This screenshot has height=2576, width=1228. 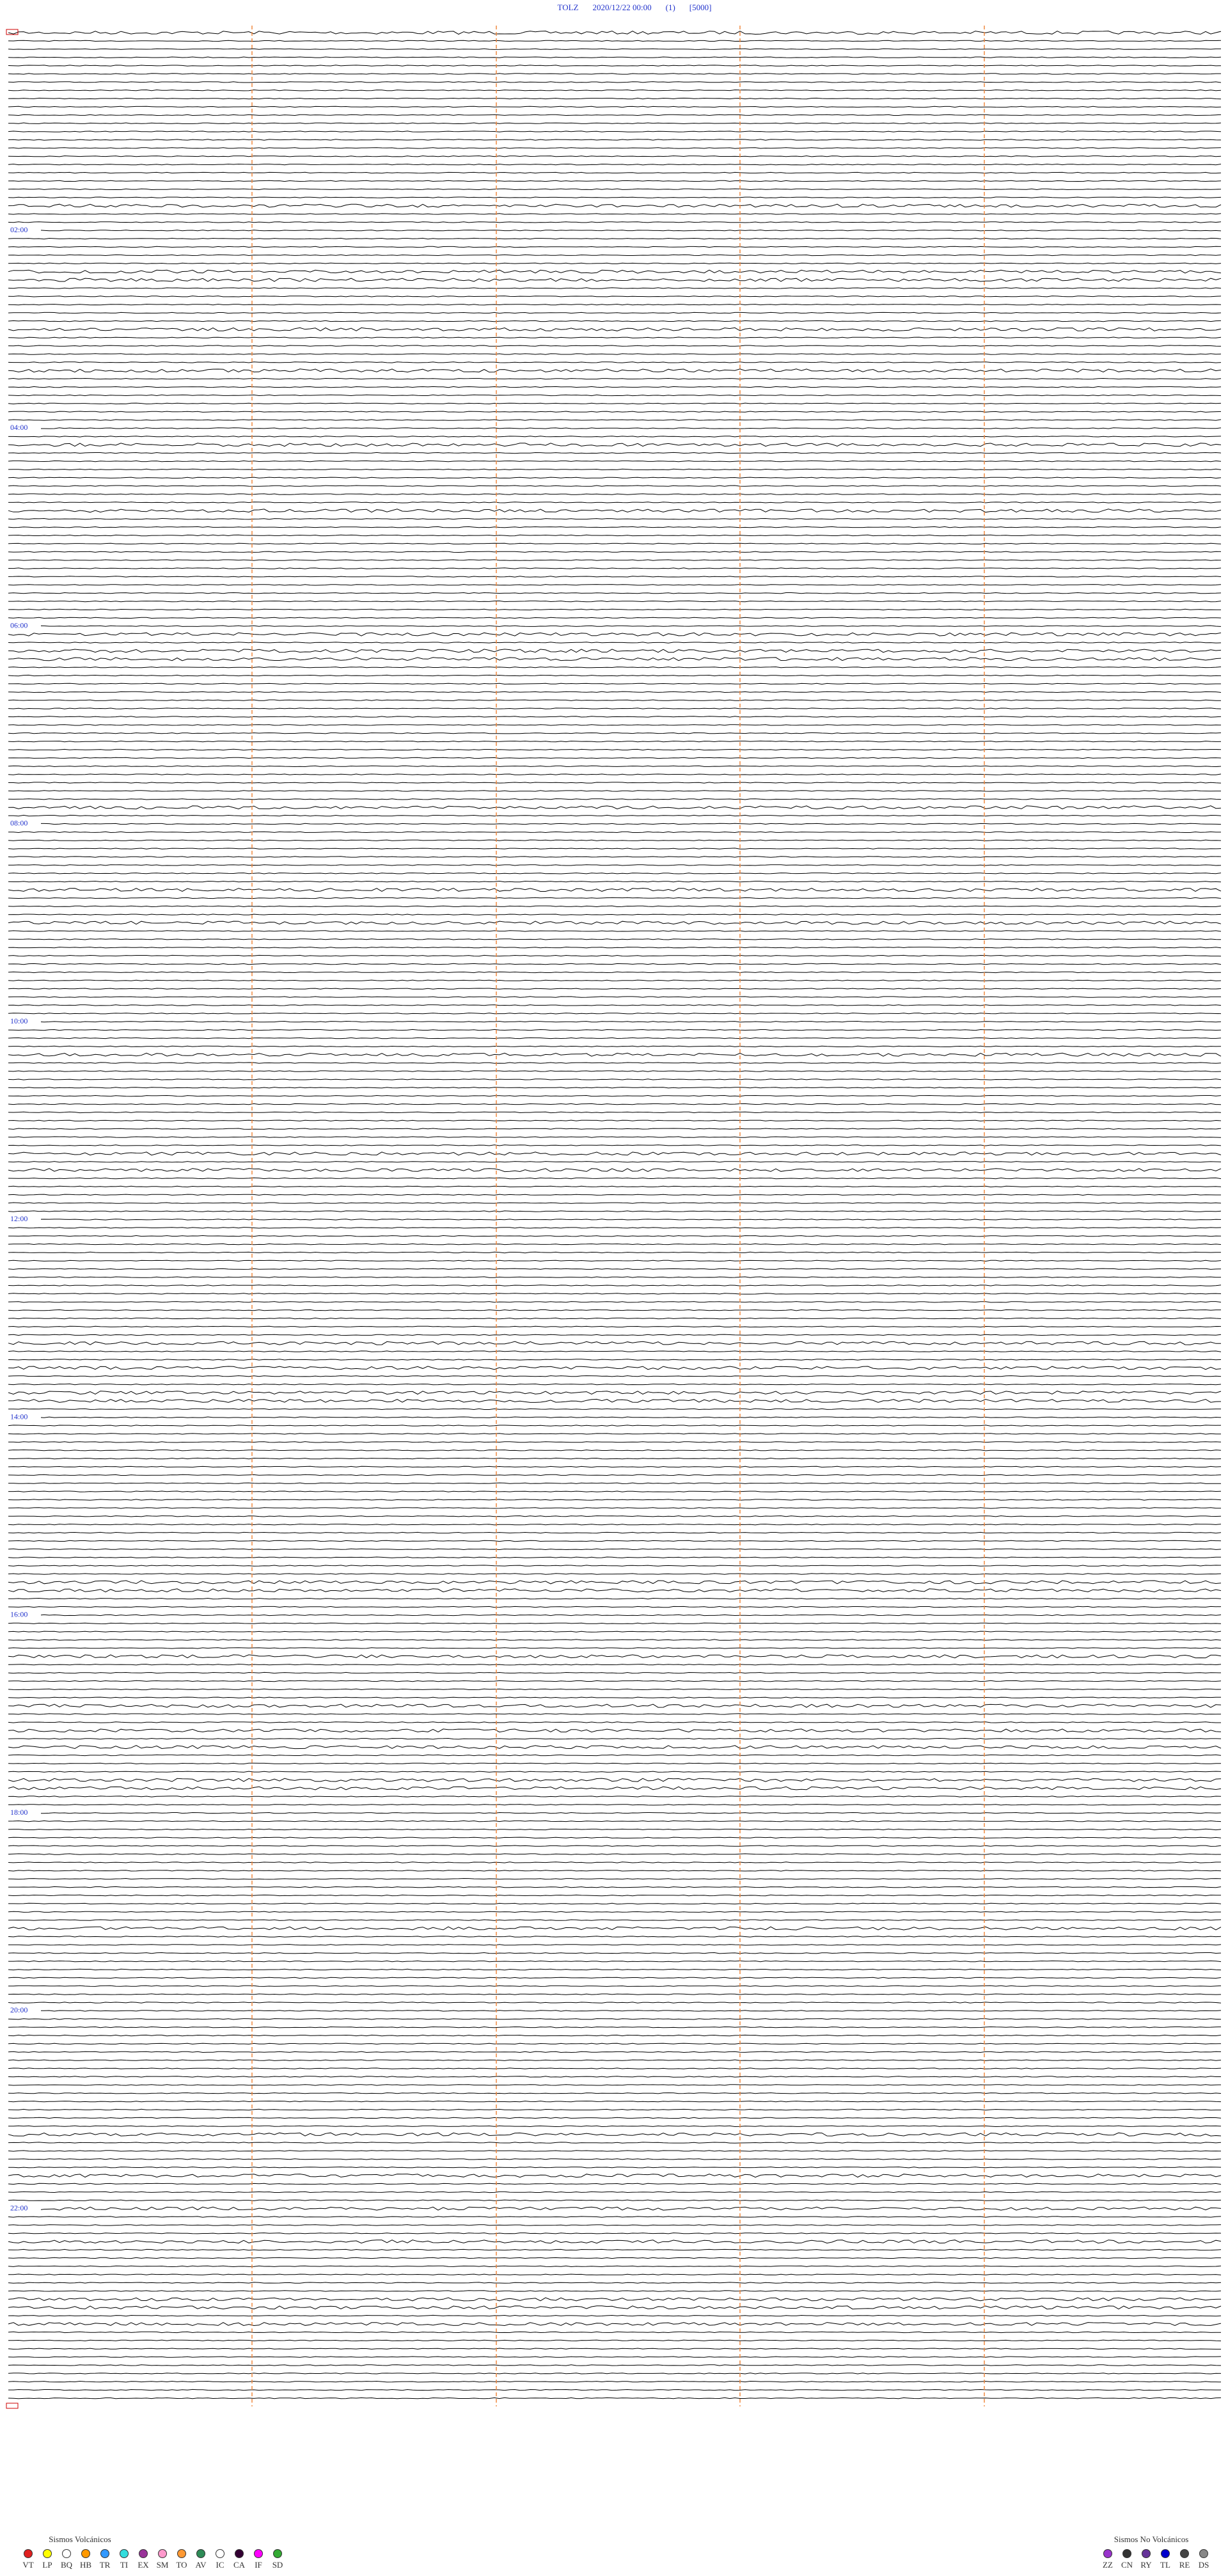 What do you see at coordinates (124, 2565) in the screenshot?
I see `legend-code: TI` at bounding box center [124, 2565].